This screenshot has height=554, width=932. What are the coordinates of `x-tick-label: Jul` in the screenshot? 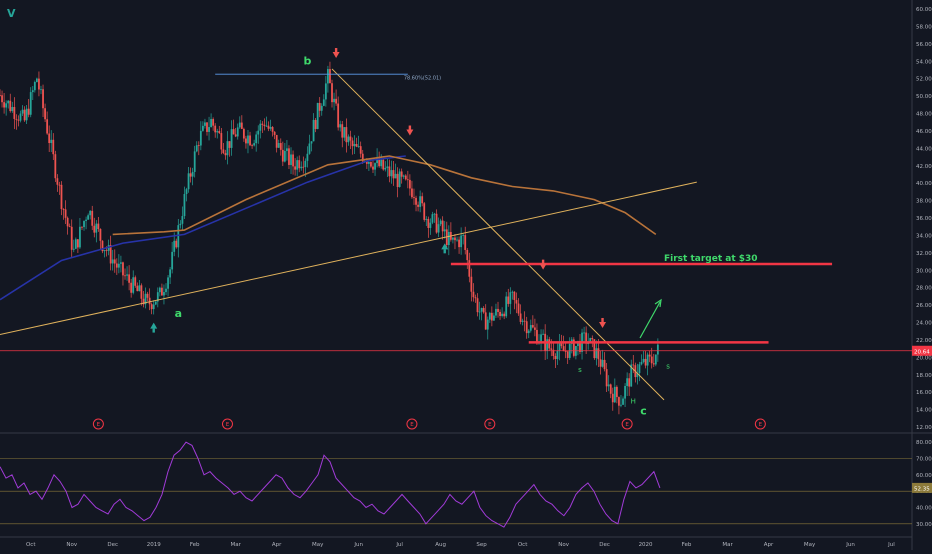 It's located at (399, 545).